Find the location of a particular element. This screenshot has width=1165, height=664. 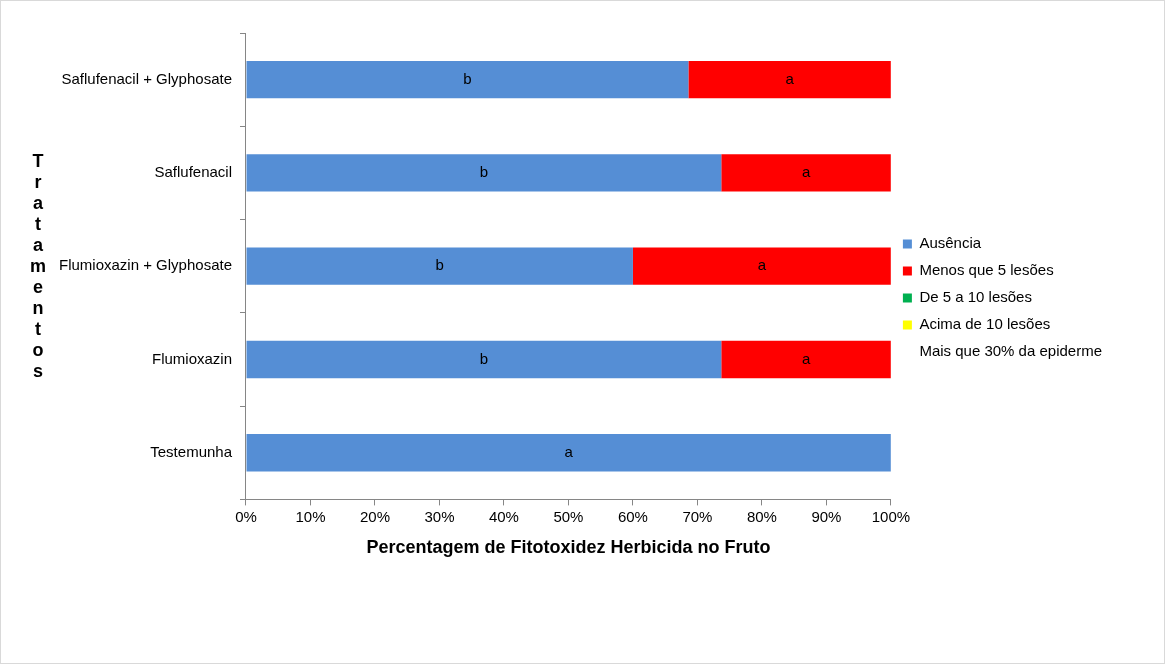

y-tick-label: Saflufenacil is located at coordinates (193, 172).